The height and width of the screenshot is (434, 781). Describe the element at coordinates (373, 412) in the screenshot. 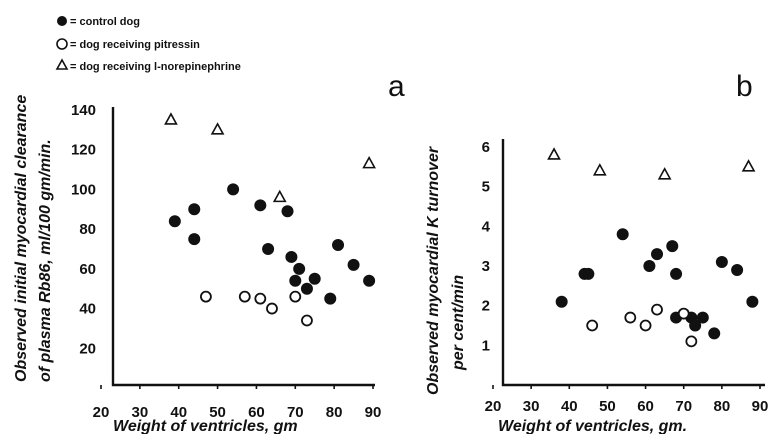

I see `panel-a-x-tick-label: 90` at that location.